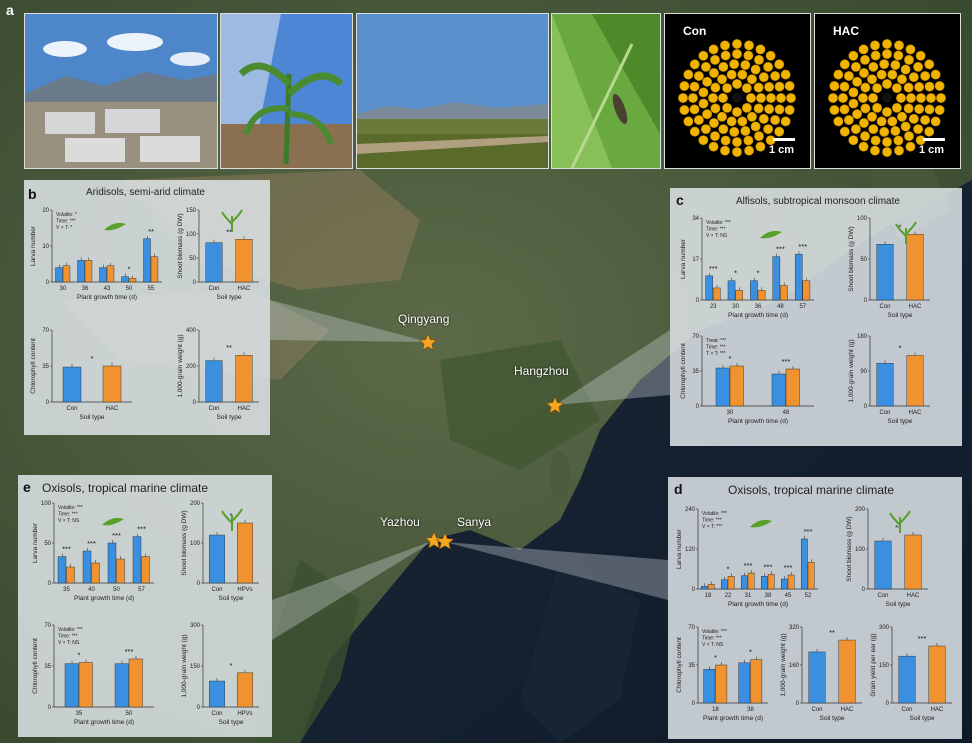 This screenshot has height=743, width=972. What do you see at coordinates (452, 91) in the screenshot?
I see `maize-field-photo` at bounding box center [452, 91].